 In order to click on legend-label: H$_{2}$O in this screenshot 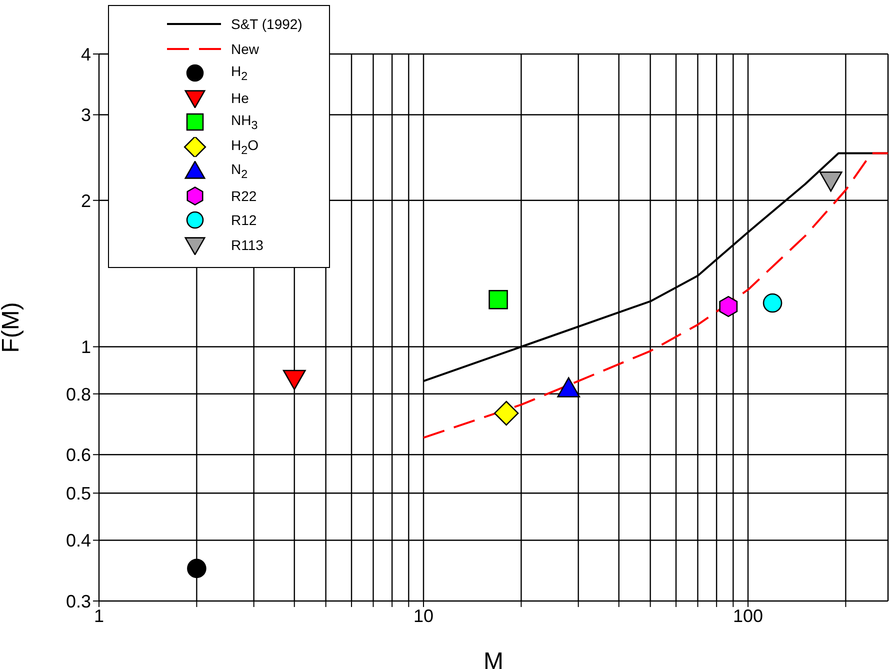, I will do `click(244, 146)`.